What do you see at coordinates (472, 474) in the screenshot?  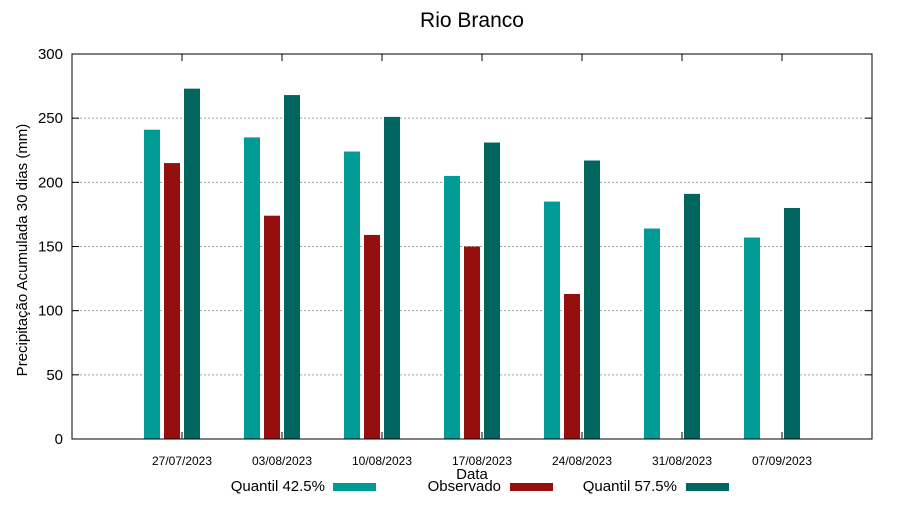 I see `x-axis-label: Data` at bounding box center [472, 474].